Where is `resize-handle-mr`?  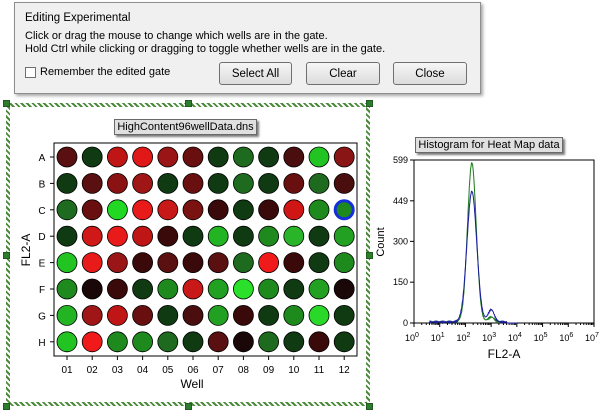
resize-handle-mr is located at coordinates (369, 255).